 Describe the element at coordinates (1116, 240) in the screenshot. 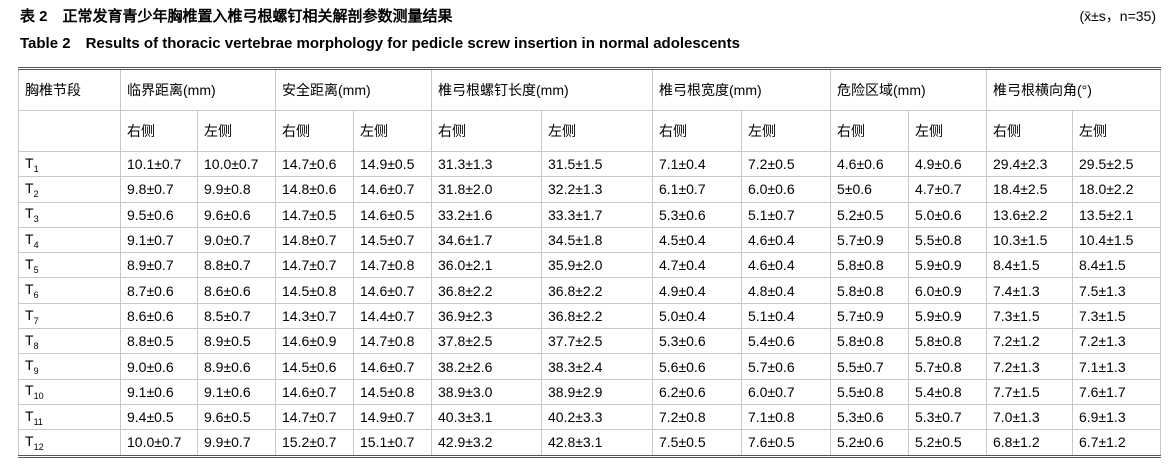

I see `value-cell: 10.4±1.5` at that location.